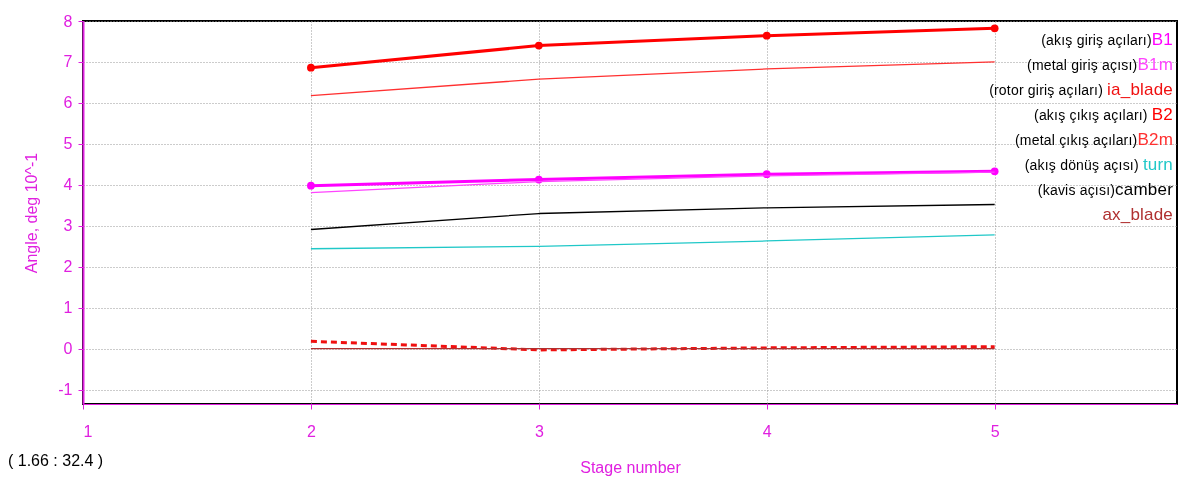 This screenshot has width=1189, height=482. I want to click on y-tick-label: 4, so click(68, 185).